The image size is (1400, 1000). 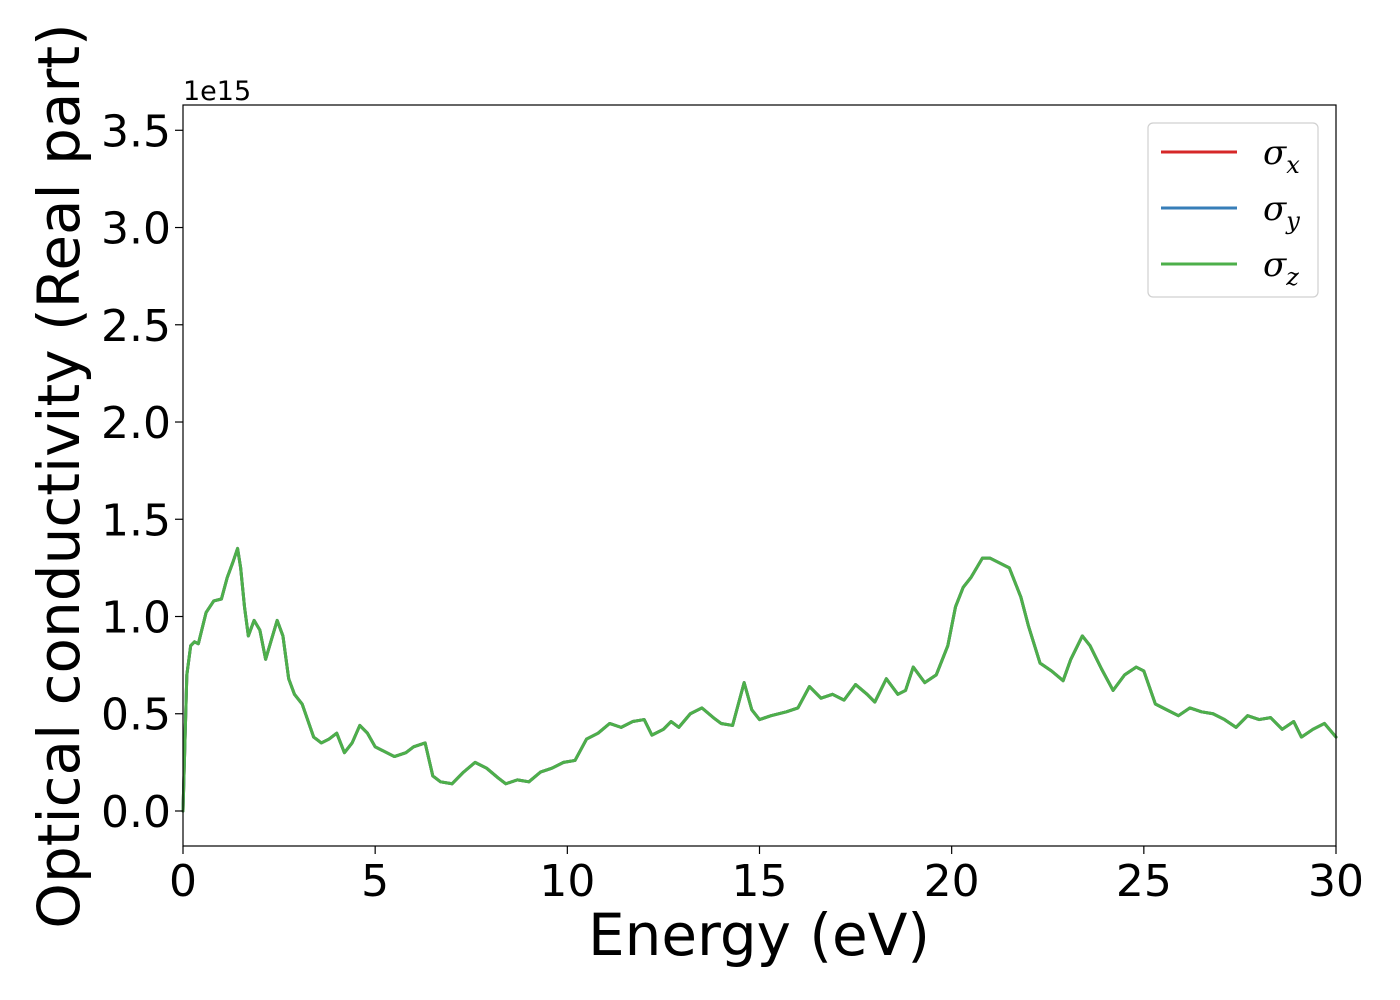 What do you see at coordinates (760, 881) in the screenshot?
I see `x-tick-label: 15` at bounding box center [760, 881].